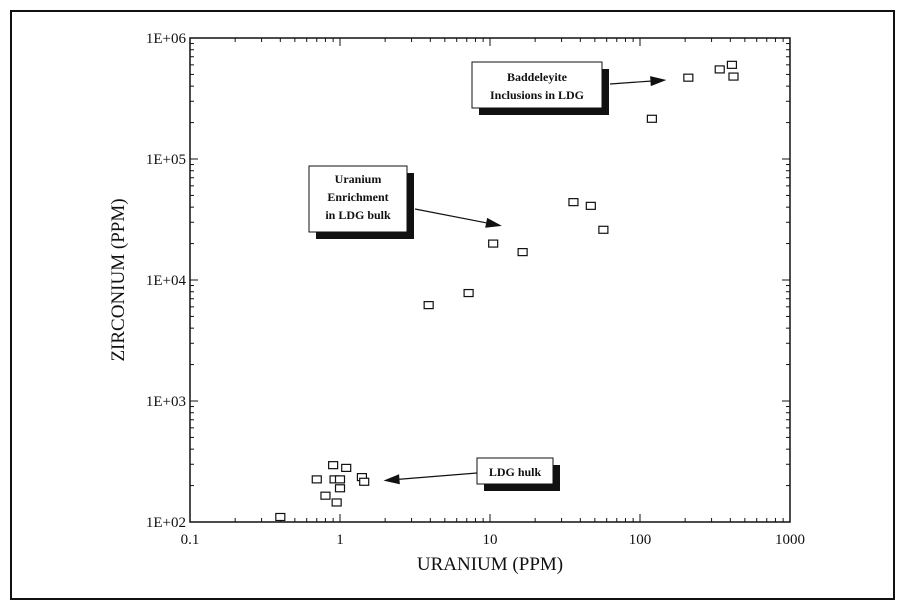 The height and width of the screenshot is (608, 905). I want to click on annotation-callout: Baddeleyite Inclusions in LDG, so click(569, 88).